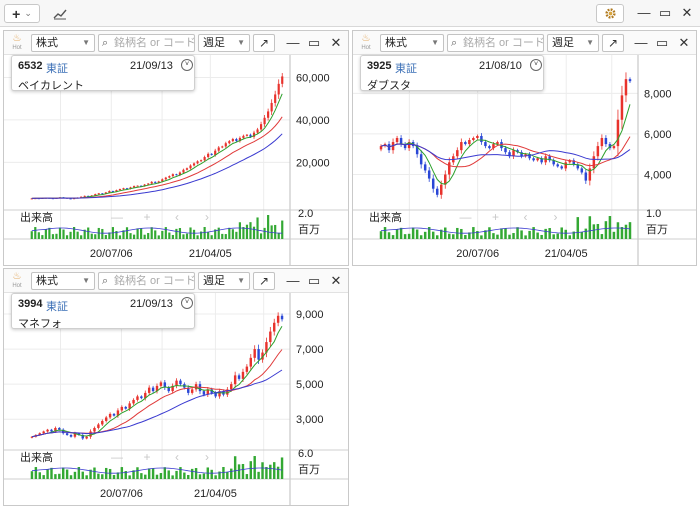 The width and height of the screenshot is (700, 510). I want to click on add-chart-button: + ⌄, so click(22, 13).